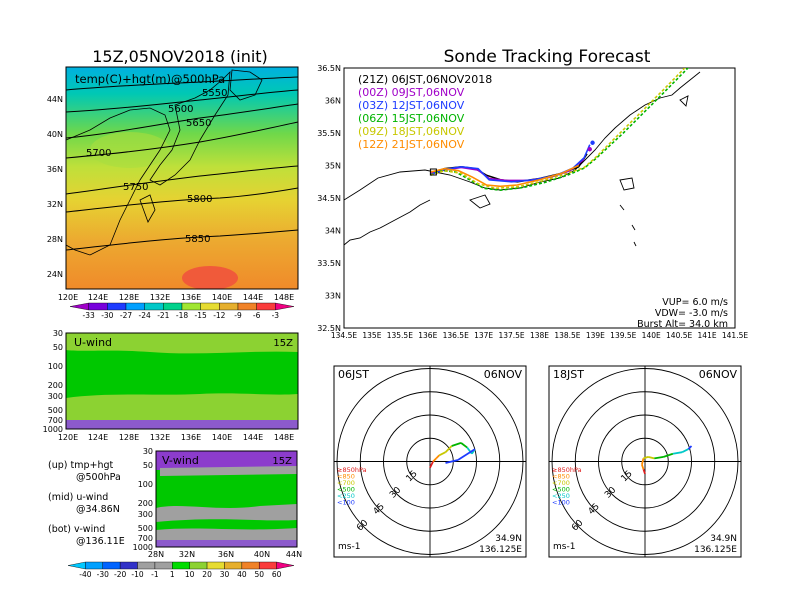 The width and height of the screenshot is (792, 612). Describe the element at coordinates (219, 315) in the screenshot. I see `colorbar-label: -12` at that location.